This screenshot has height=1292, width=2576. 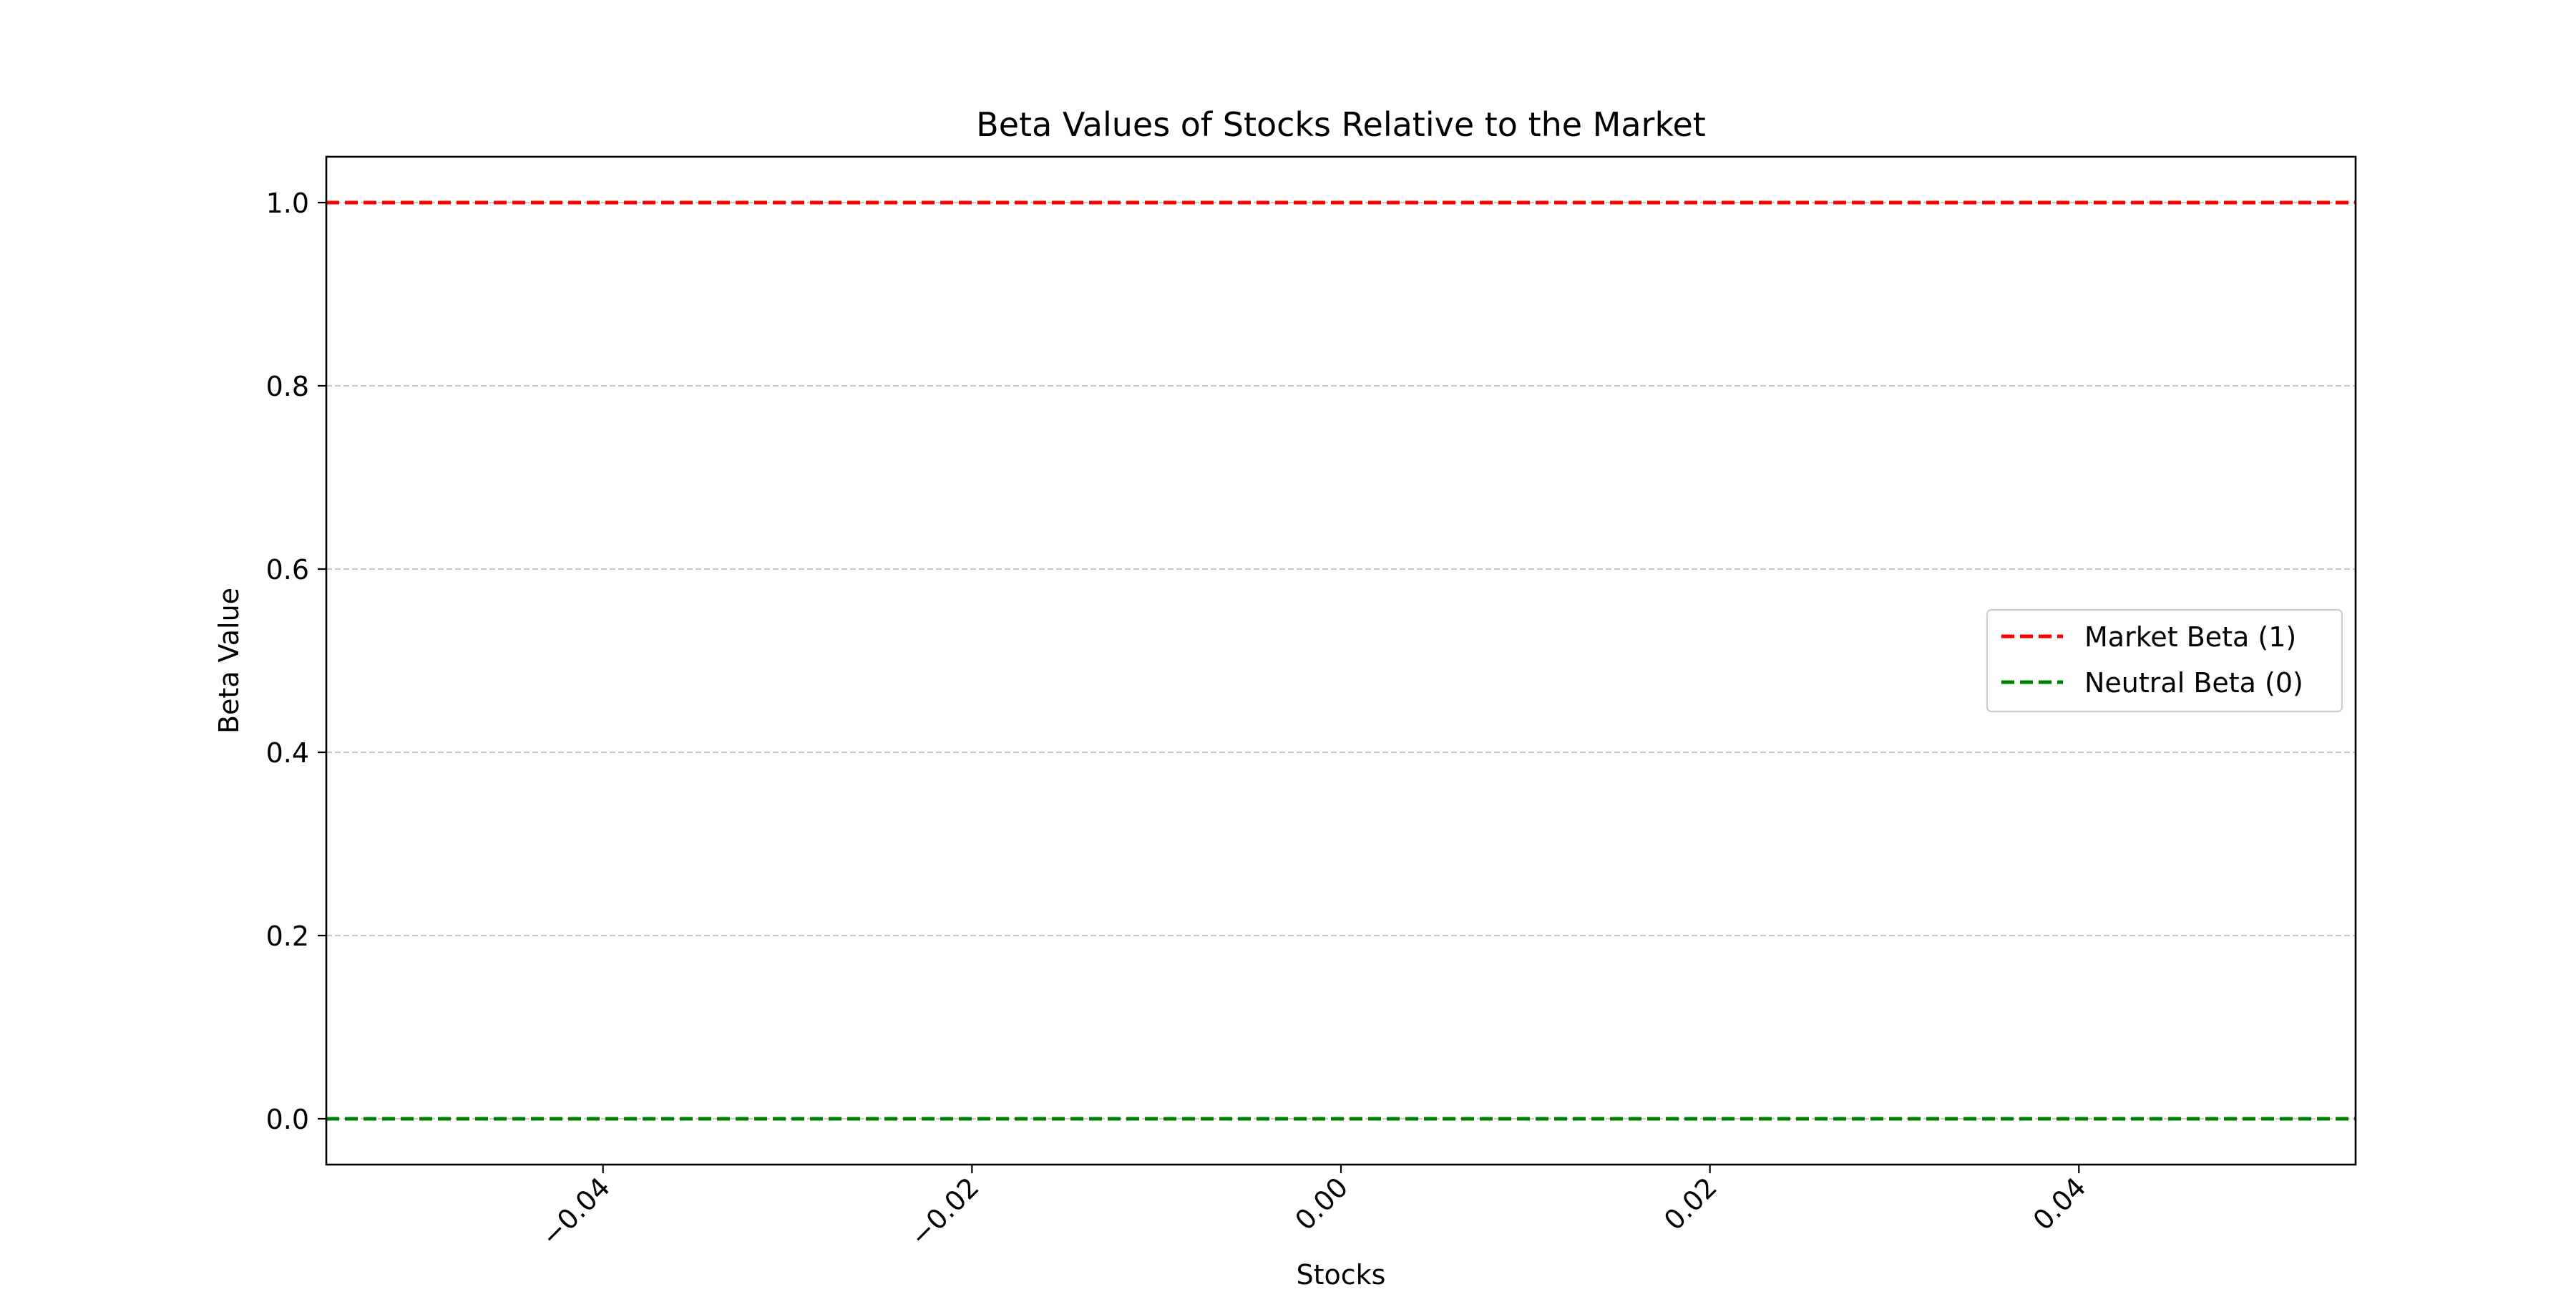 I want to click on legend-label: Market Beta (1), so click(x=2190, y=637).